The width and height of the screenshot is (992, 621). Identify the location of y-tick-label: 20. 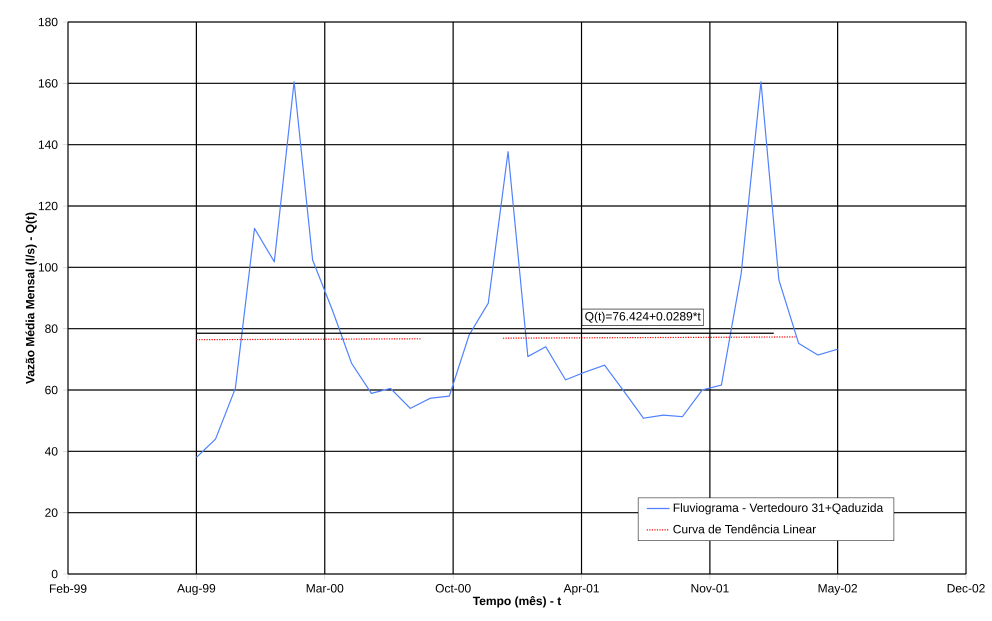
(51, 512).